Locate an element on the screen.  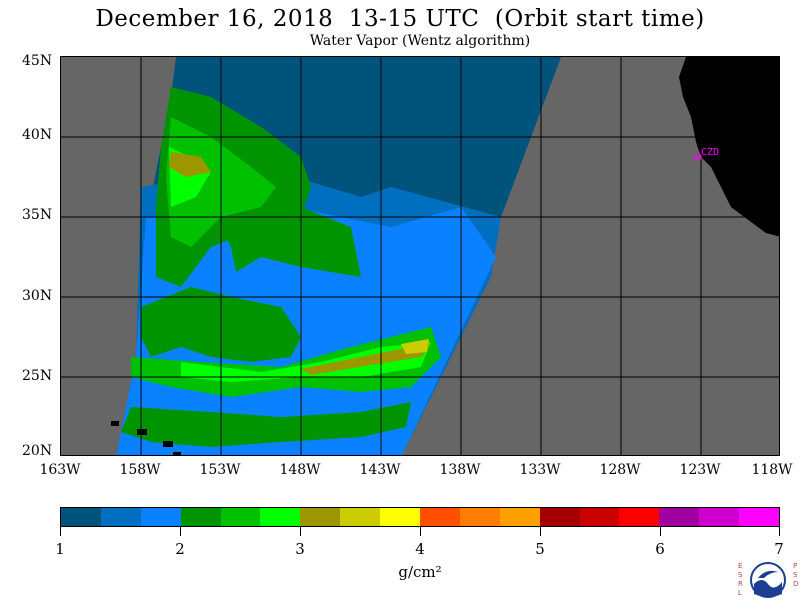
logo-letter-left: E is located at coordinates (740, 566).